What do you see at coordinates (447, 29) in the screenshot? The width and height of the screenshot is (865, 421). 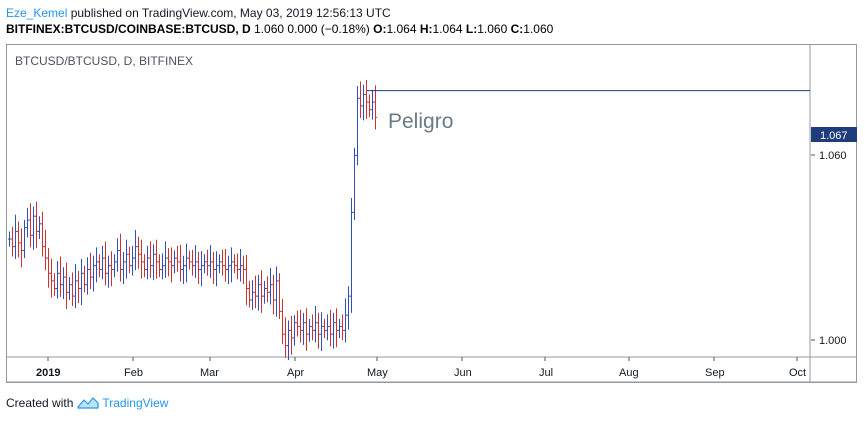 I see `high-value: 1.064` at bounding box center [447, 29].